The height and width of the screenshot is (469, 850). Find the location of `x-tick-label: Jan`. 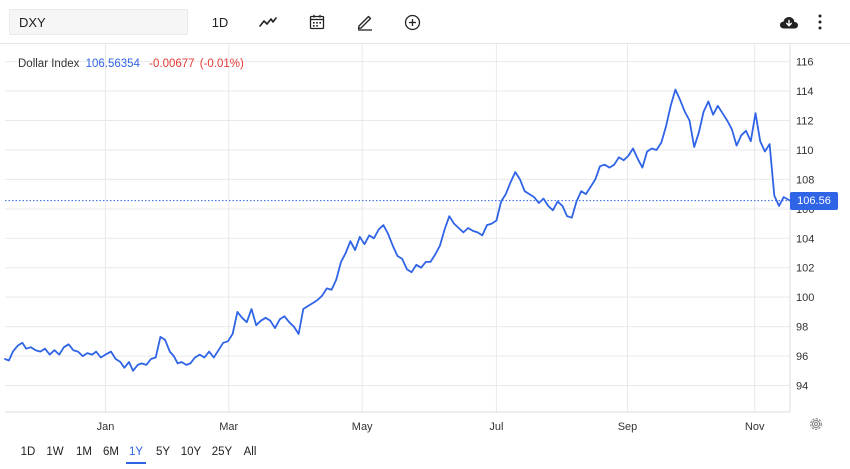

x-tick-label: Jan is located at coordinates (106, 427).